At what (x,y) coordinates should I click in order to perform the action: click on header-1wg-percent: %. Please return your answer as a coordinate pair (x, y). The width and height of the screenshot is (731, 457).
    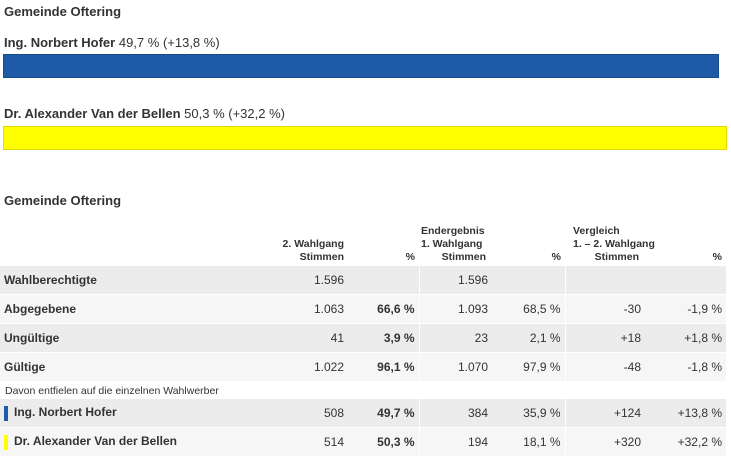
    Looking at the image, I should click on (556, 257).